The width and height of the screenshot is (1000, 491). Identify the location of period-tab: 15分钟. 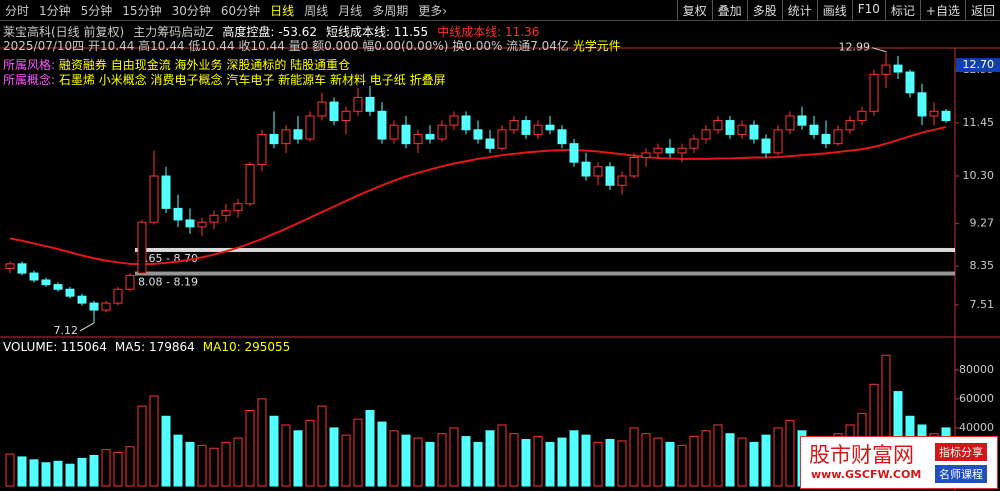
(142, 10).